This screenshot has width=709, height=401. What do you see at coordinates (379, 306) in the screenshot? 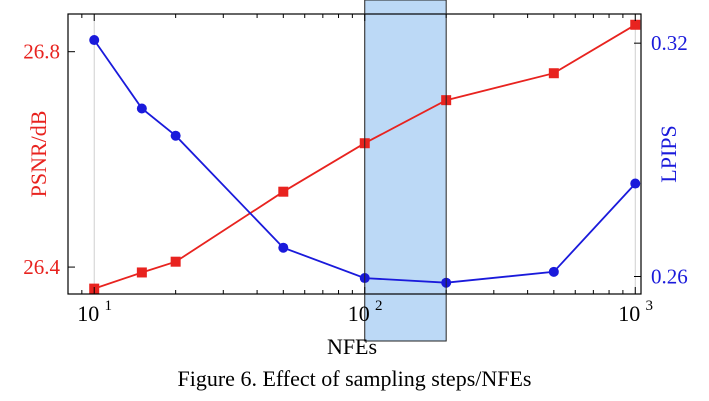
I see `x-tick-label-exponent: 2` at bounding box center [379, 306].